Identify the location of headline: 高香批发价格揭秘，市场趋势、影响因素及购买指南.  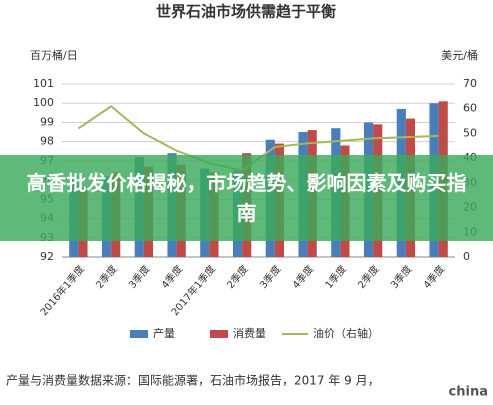
(246, 198).